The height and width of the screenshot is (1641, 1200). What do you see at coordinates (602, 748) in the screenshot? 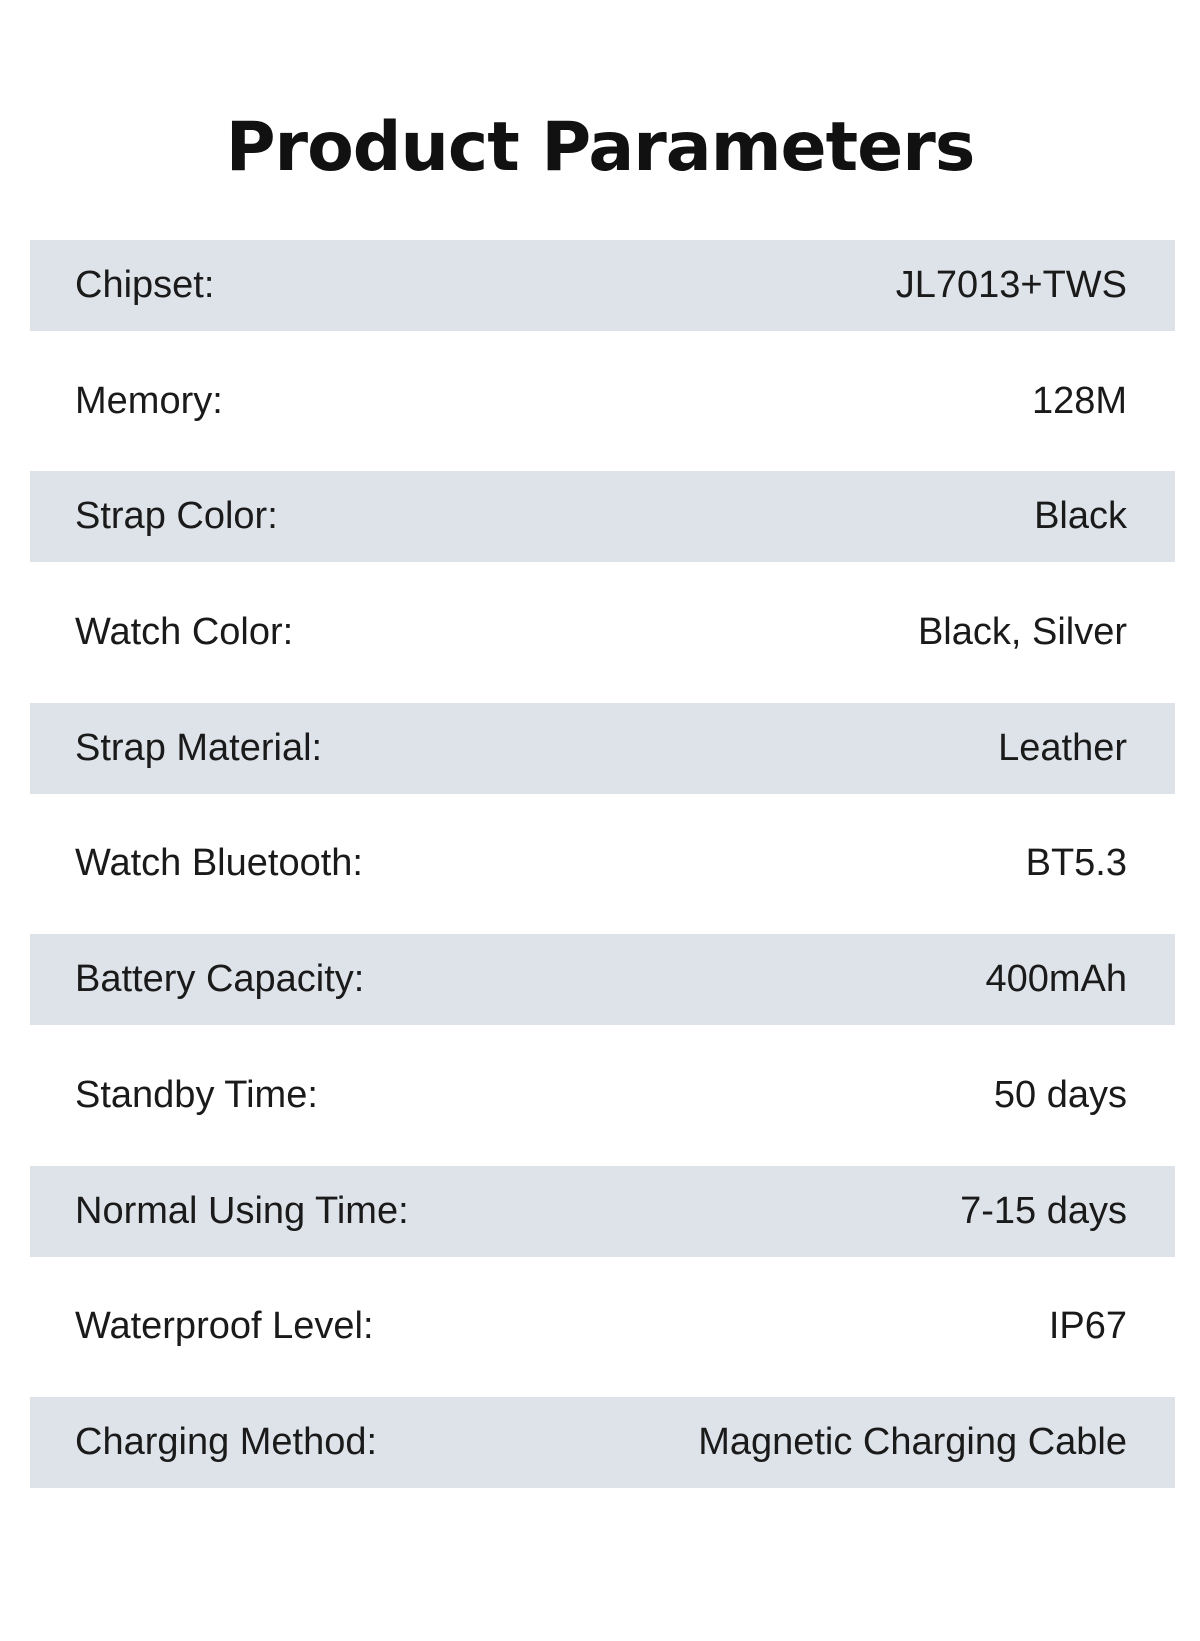
I see `parameter-row-band: Strap Material: Leather` at bounding box center [602, 748].